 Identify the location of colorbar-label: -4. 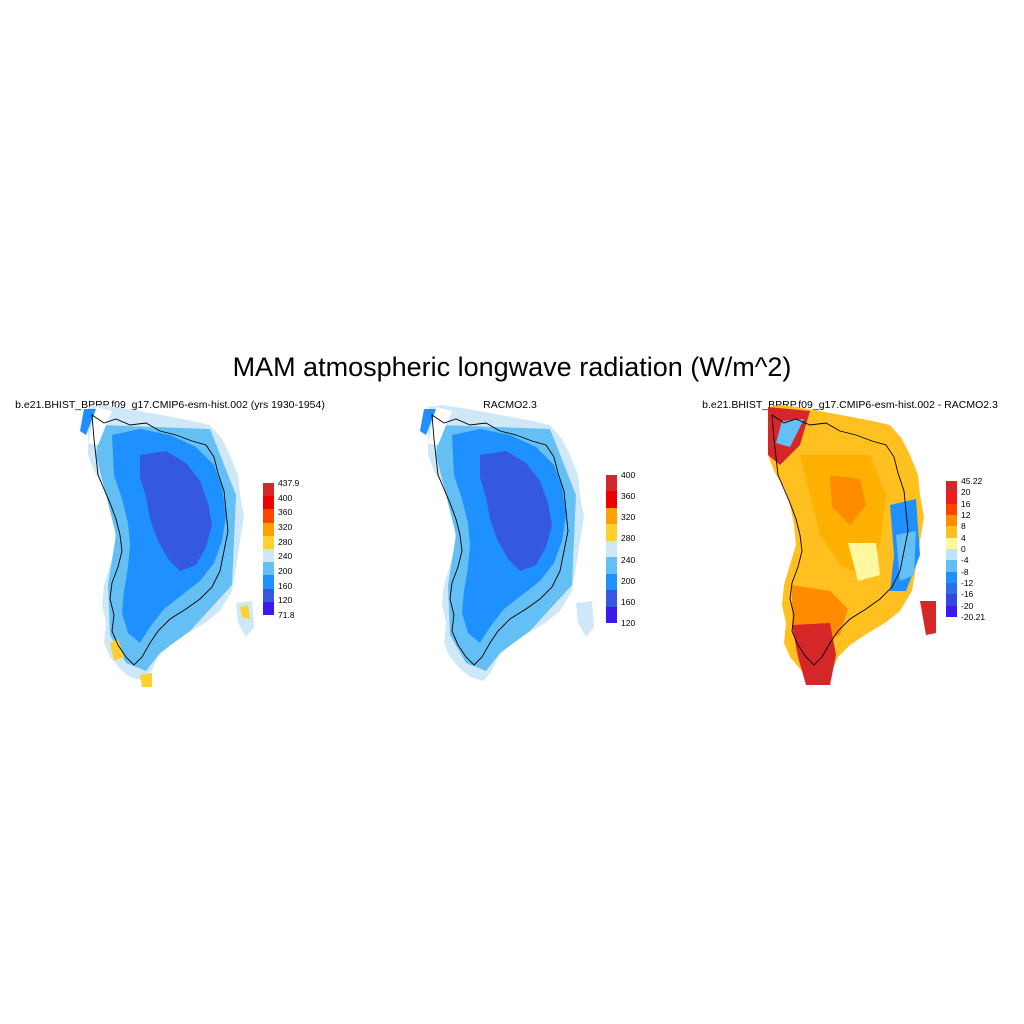
(965, 560).